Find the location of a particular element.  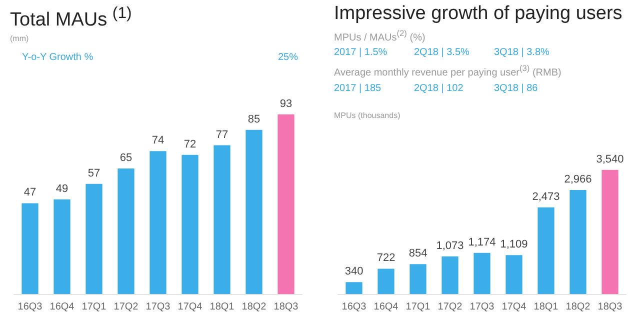

data-label: 57 is located at coordinates (94, 173).